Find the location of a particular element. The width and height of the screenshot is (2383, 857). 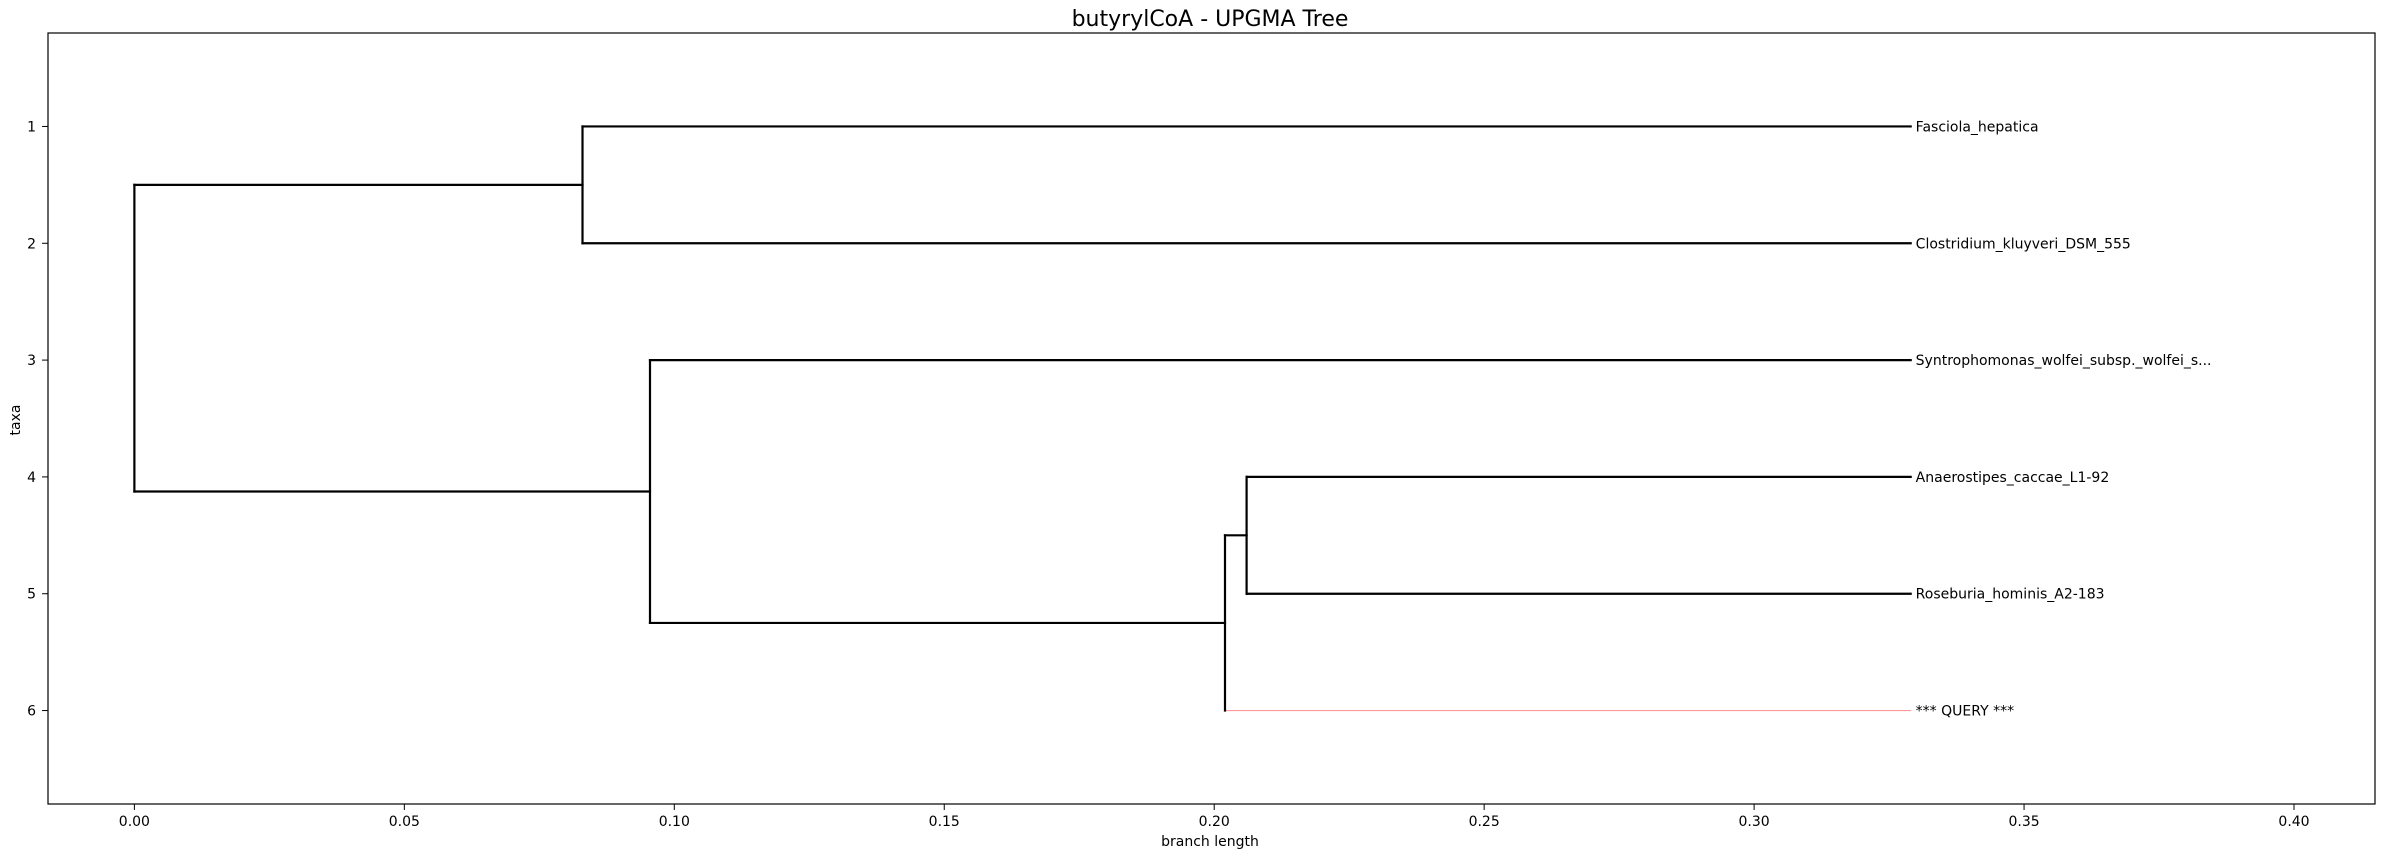

y-tick-label: 6 is located at coordinates (31, 712).